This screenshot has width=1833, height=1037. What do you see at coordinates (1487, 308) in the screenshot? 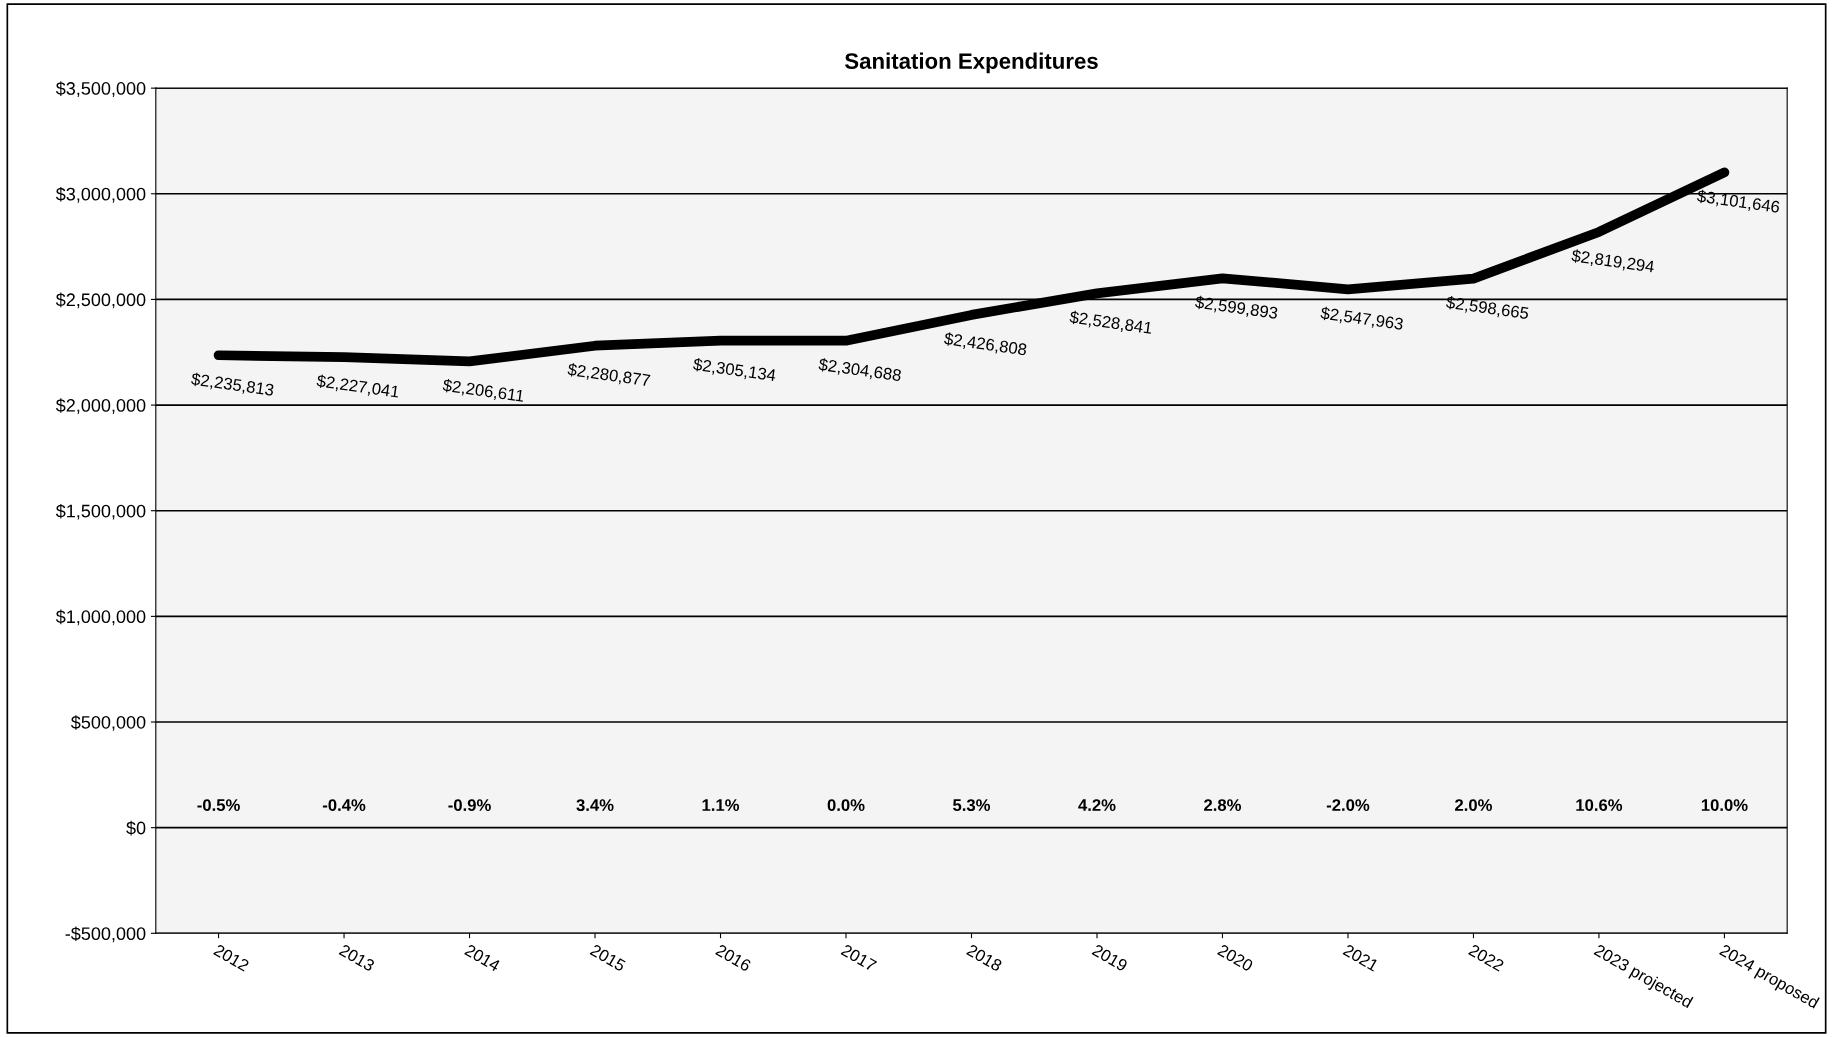
I see `data-label: $2,598,665` at bounding box center [1487, 308].